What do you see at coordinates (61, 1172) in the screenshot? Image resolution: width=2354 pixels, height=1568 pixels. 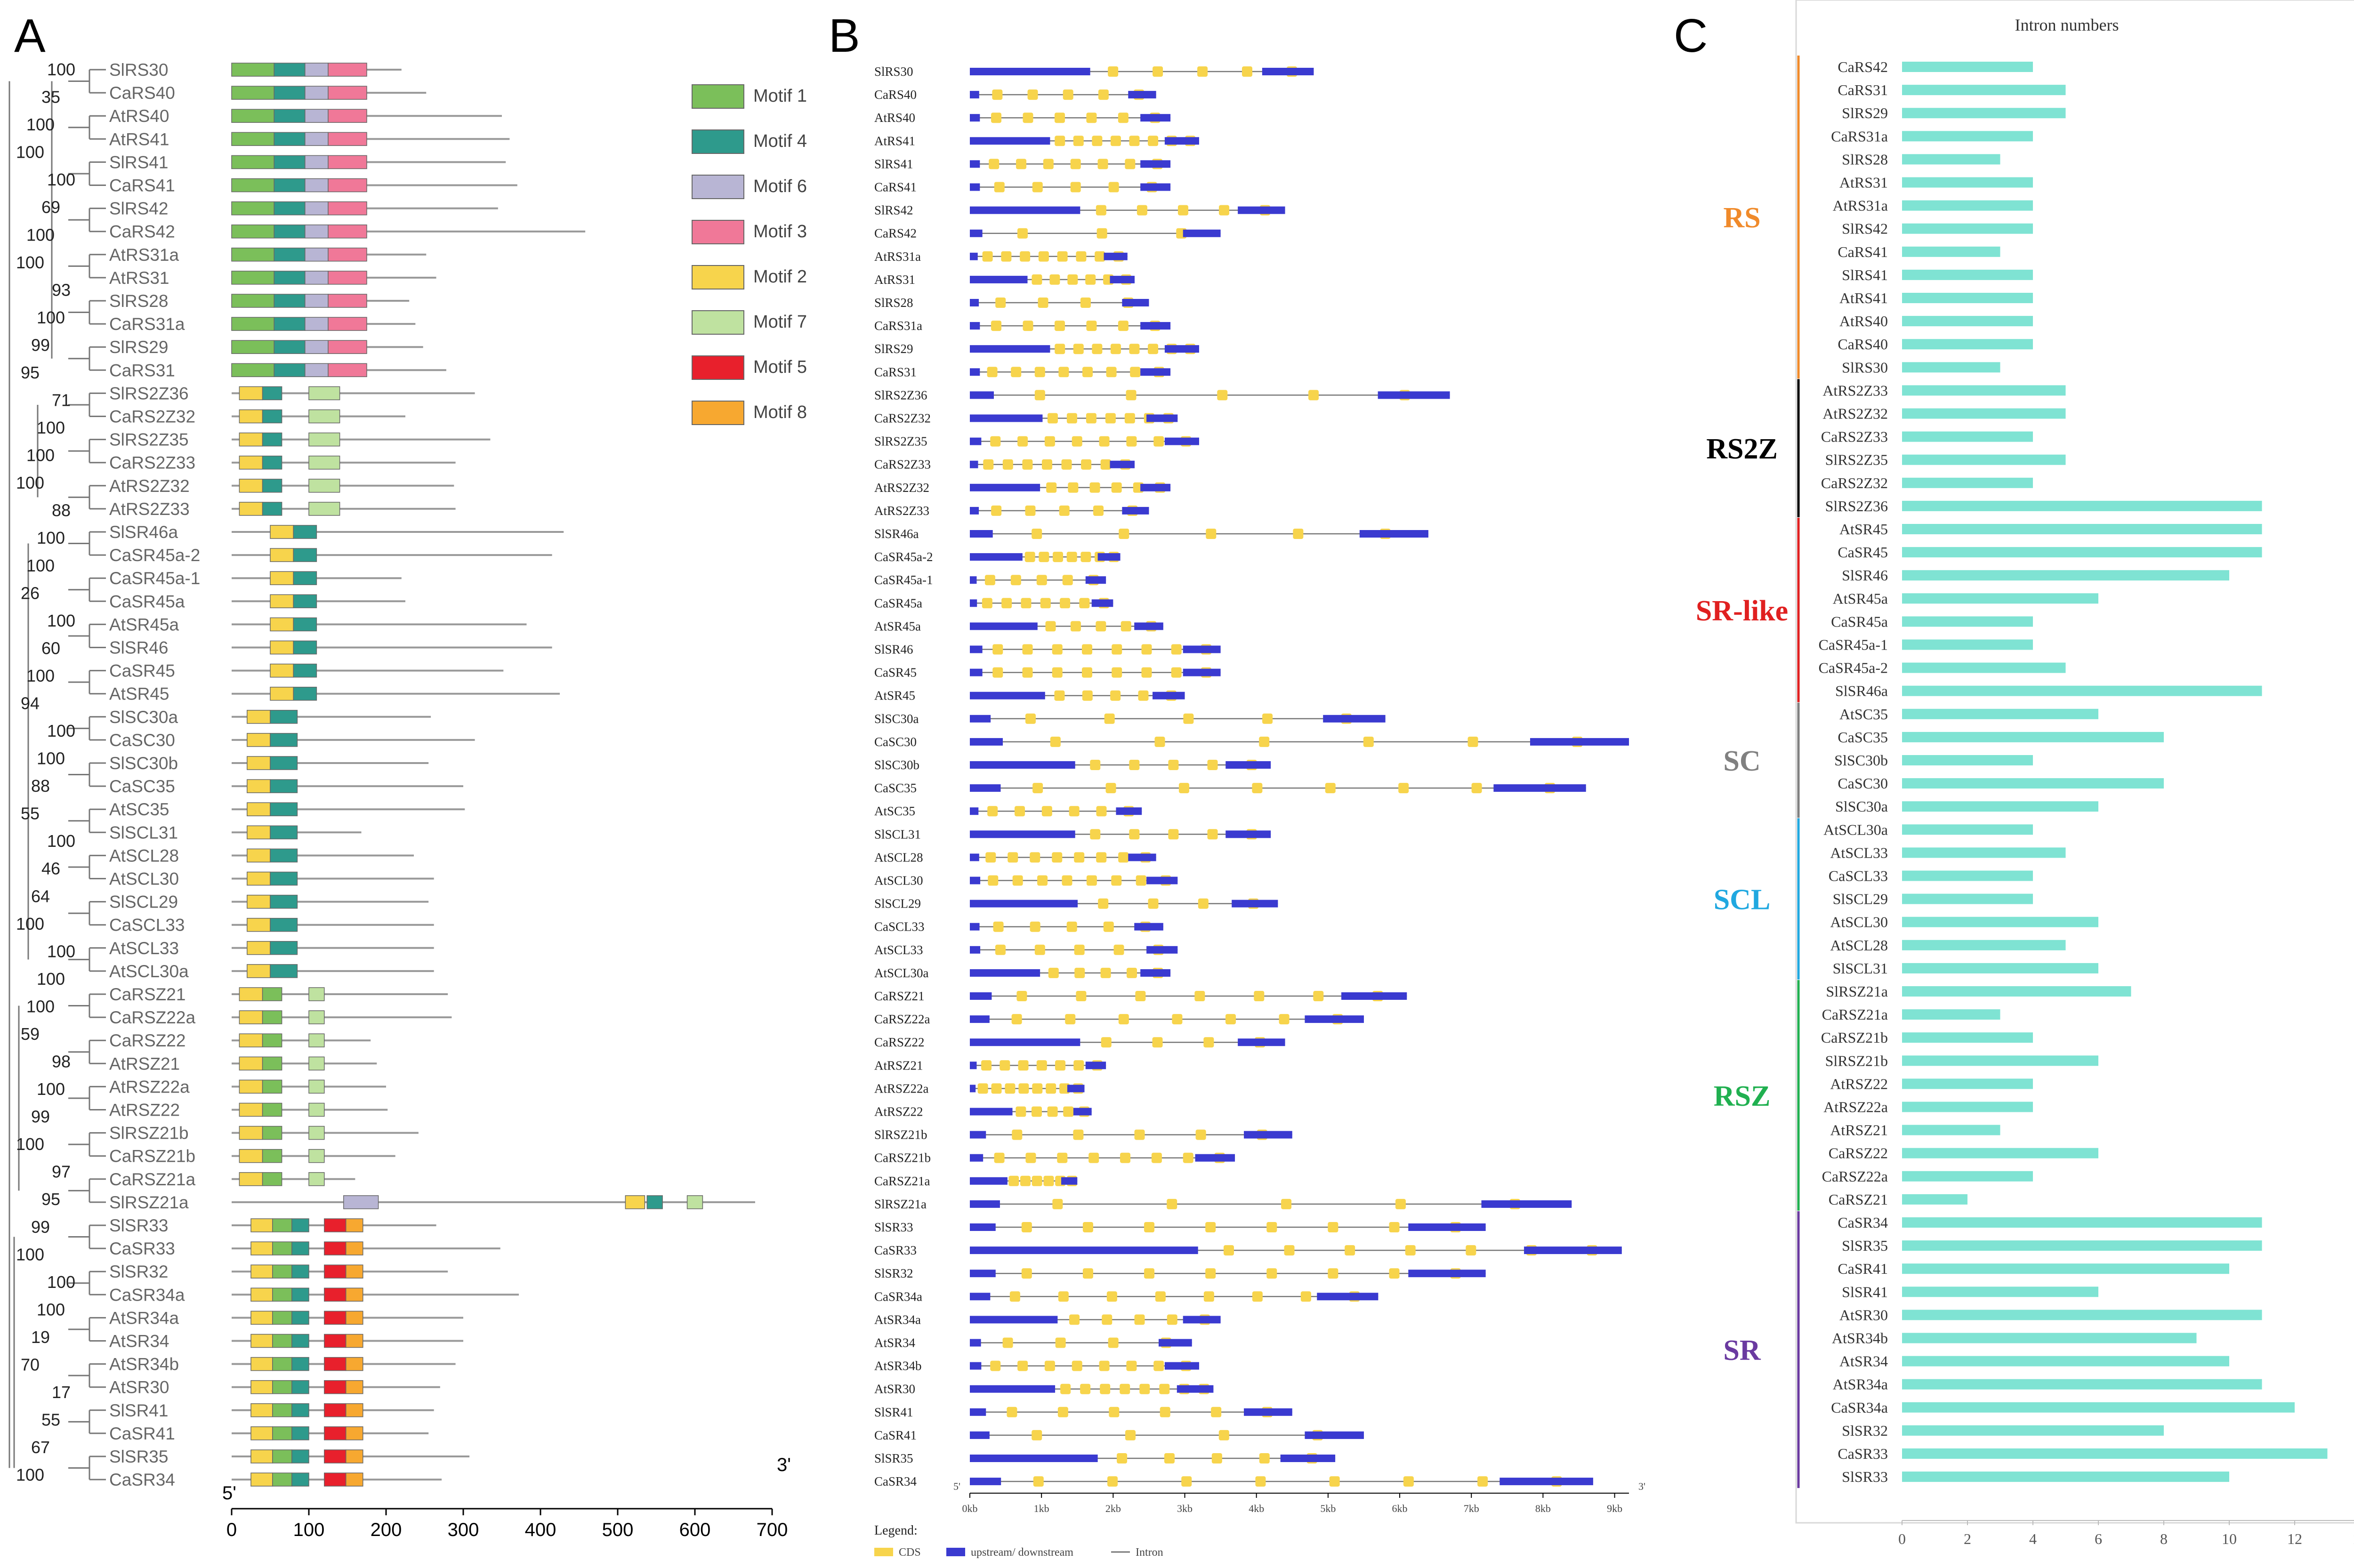 I see `bootstrap-value: 97` at bounding box center [61, 1172].